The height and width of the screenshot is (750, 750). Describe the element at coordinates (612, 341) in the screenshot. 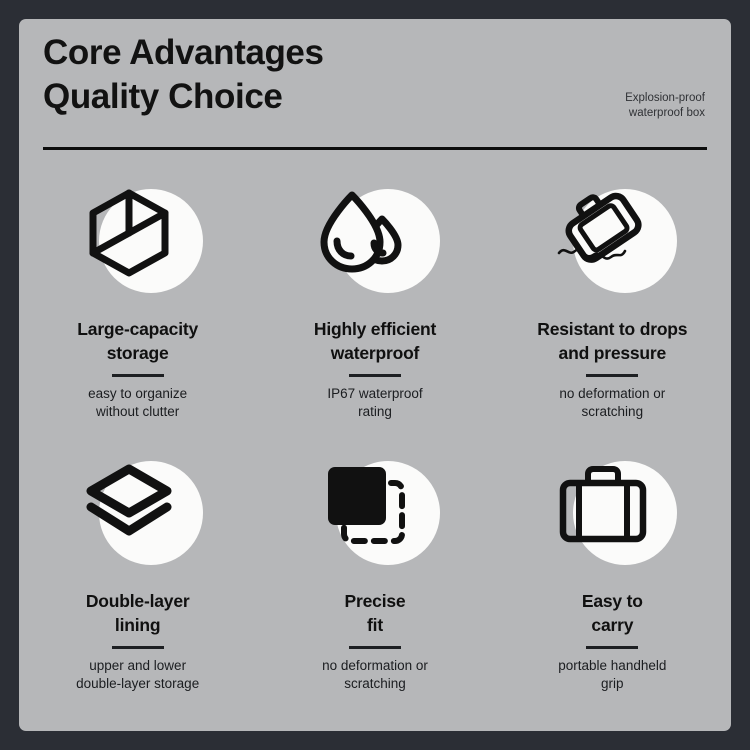

I see `feature-title: Resistant to drops and pressure` at that location.